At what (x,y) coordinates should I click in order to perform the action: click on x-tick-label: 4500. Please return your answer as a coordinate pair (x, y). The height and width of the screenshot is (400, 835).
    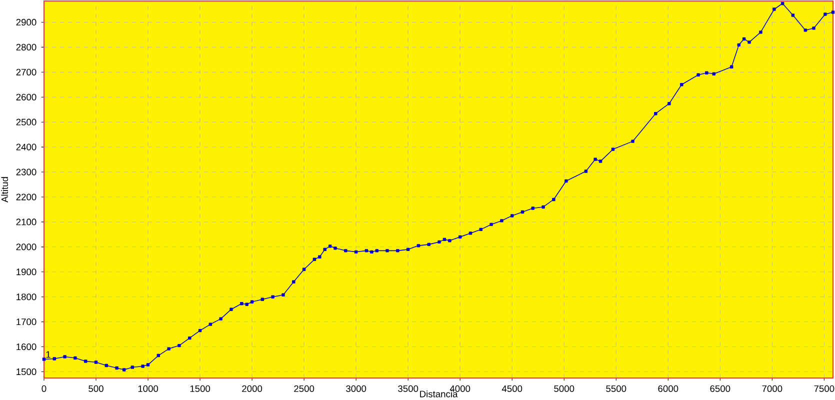
    Looking at the image, I should click on (512, 388).